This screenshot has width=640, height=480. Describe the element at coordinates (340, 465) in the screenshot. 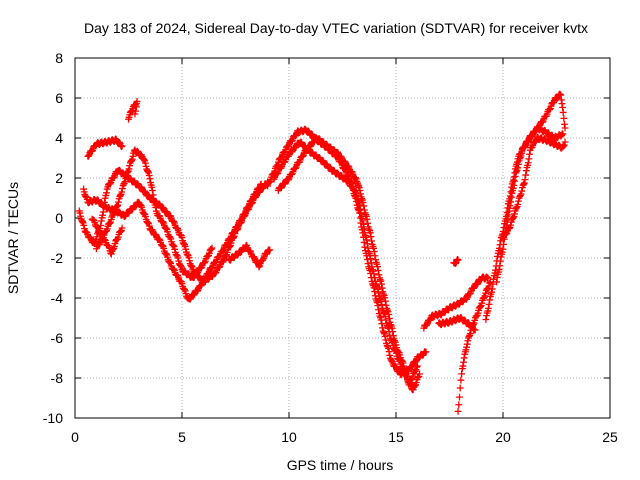

I see `x-axis-title: GPS time / hours` at that location.